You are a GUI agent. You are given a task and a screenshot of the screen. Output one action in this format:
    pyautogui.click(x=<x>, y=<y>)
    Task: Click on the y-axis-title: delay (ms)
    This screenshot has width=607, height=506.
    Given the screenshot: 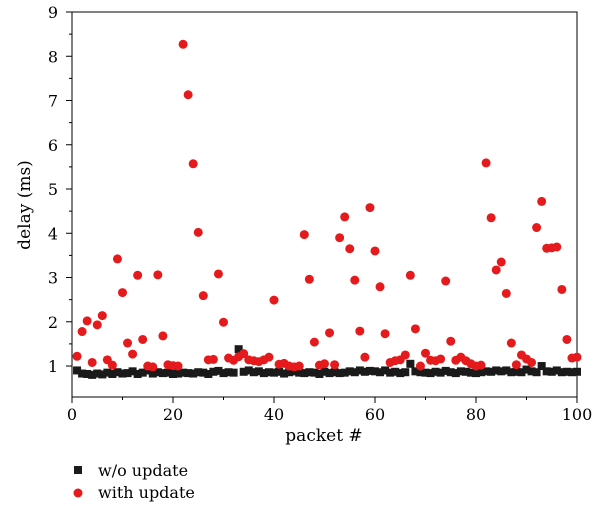 What is the action you would take?
    pyautogui.click(x=25, y=205)
    